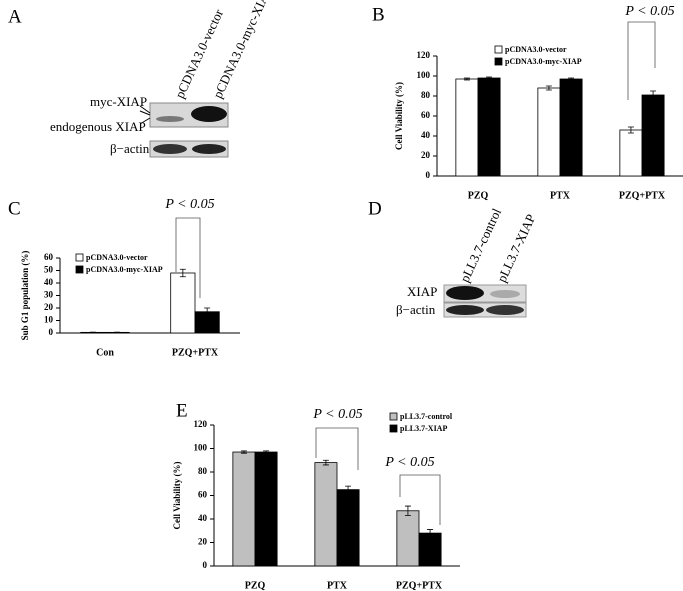 This screenshot has width=683, height=591. I want to click on row-label: endogenous XIAP, so click(98, 126).